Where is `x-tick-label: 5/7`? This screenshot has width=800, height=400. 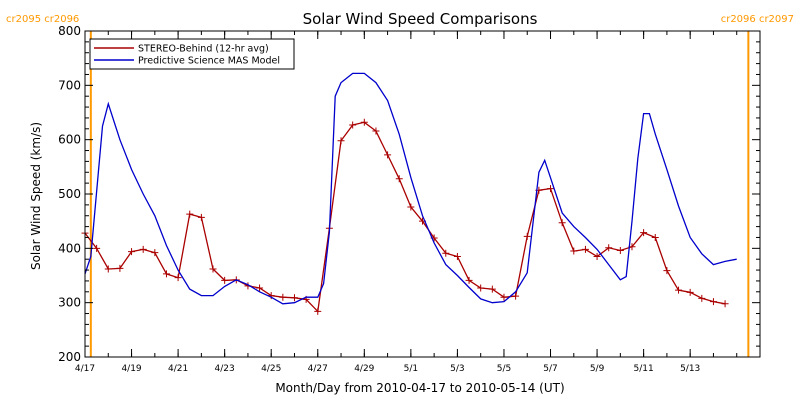
x-tick-label: 5/7 is located at coordinates (550, 369).